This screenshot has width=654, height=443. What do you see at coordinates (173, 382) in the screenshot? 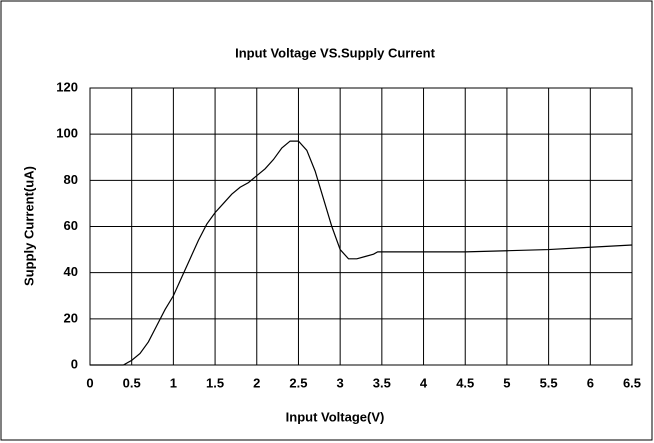
I see `x-tick-label: 1` at bounding box center [173, 382].